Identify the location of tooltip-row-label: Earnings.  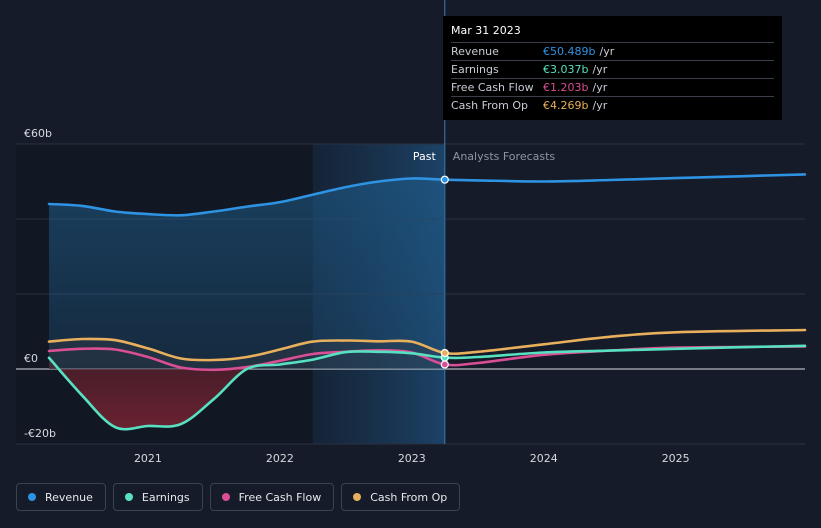
(475, 69).